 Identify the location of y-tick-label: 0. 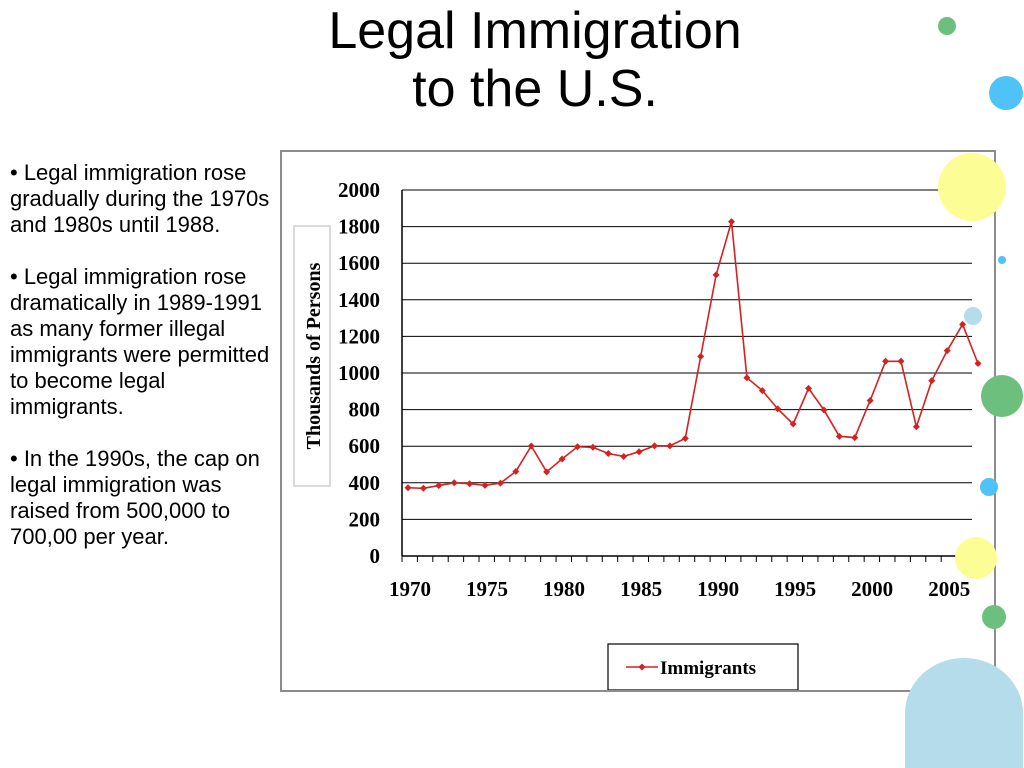
(375, 556).